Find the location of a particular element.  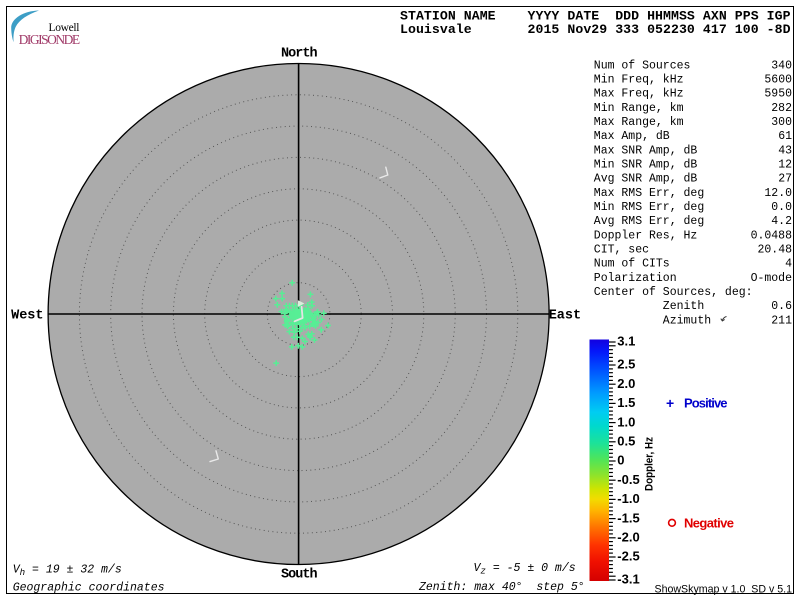

svg-text: Max Freq, kHz is located at coordinates (639, 94).